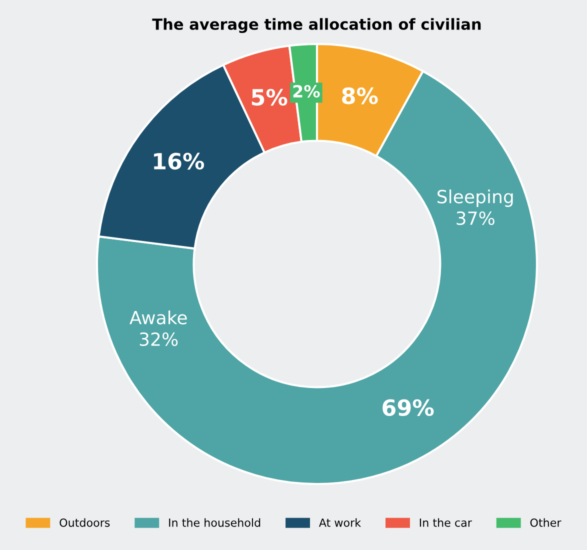 This screenshot has width=587, height=550. Describe the element at coordinates (408, 407) in the screenshot. I see `data-label: 69%` at that location.